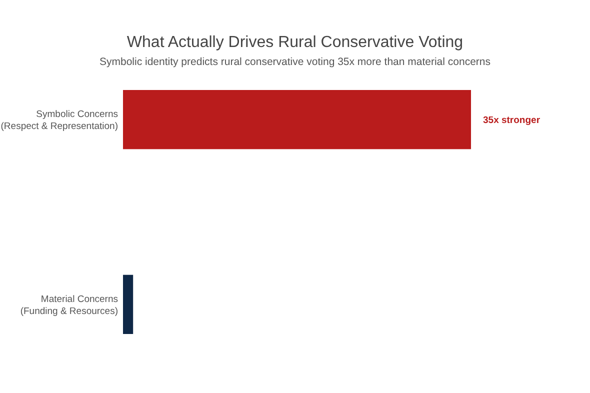 This screenshot has height=393, width=590. What do you see at coordinates (59, 120) in the screenshot?
I see `y-tick-label: Symbolic Concerns (Respect & Representation)` at bounding box center [59, 120].